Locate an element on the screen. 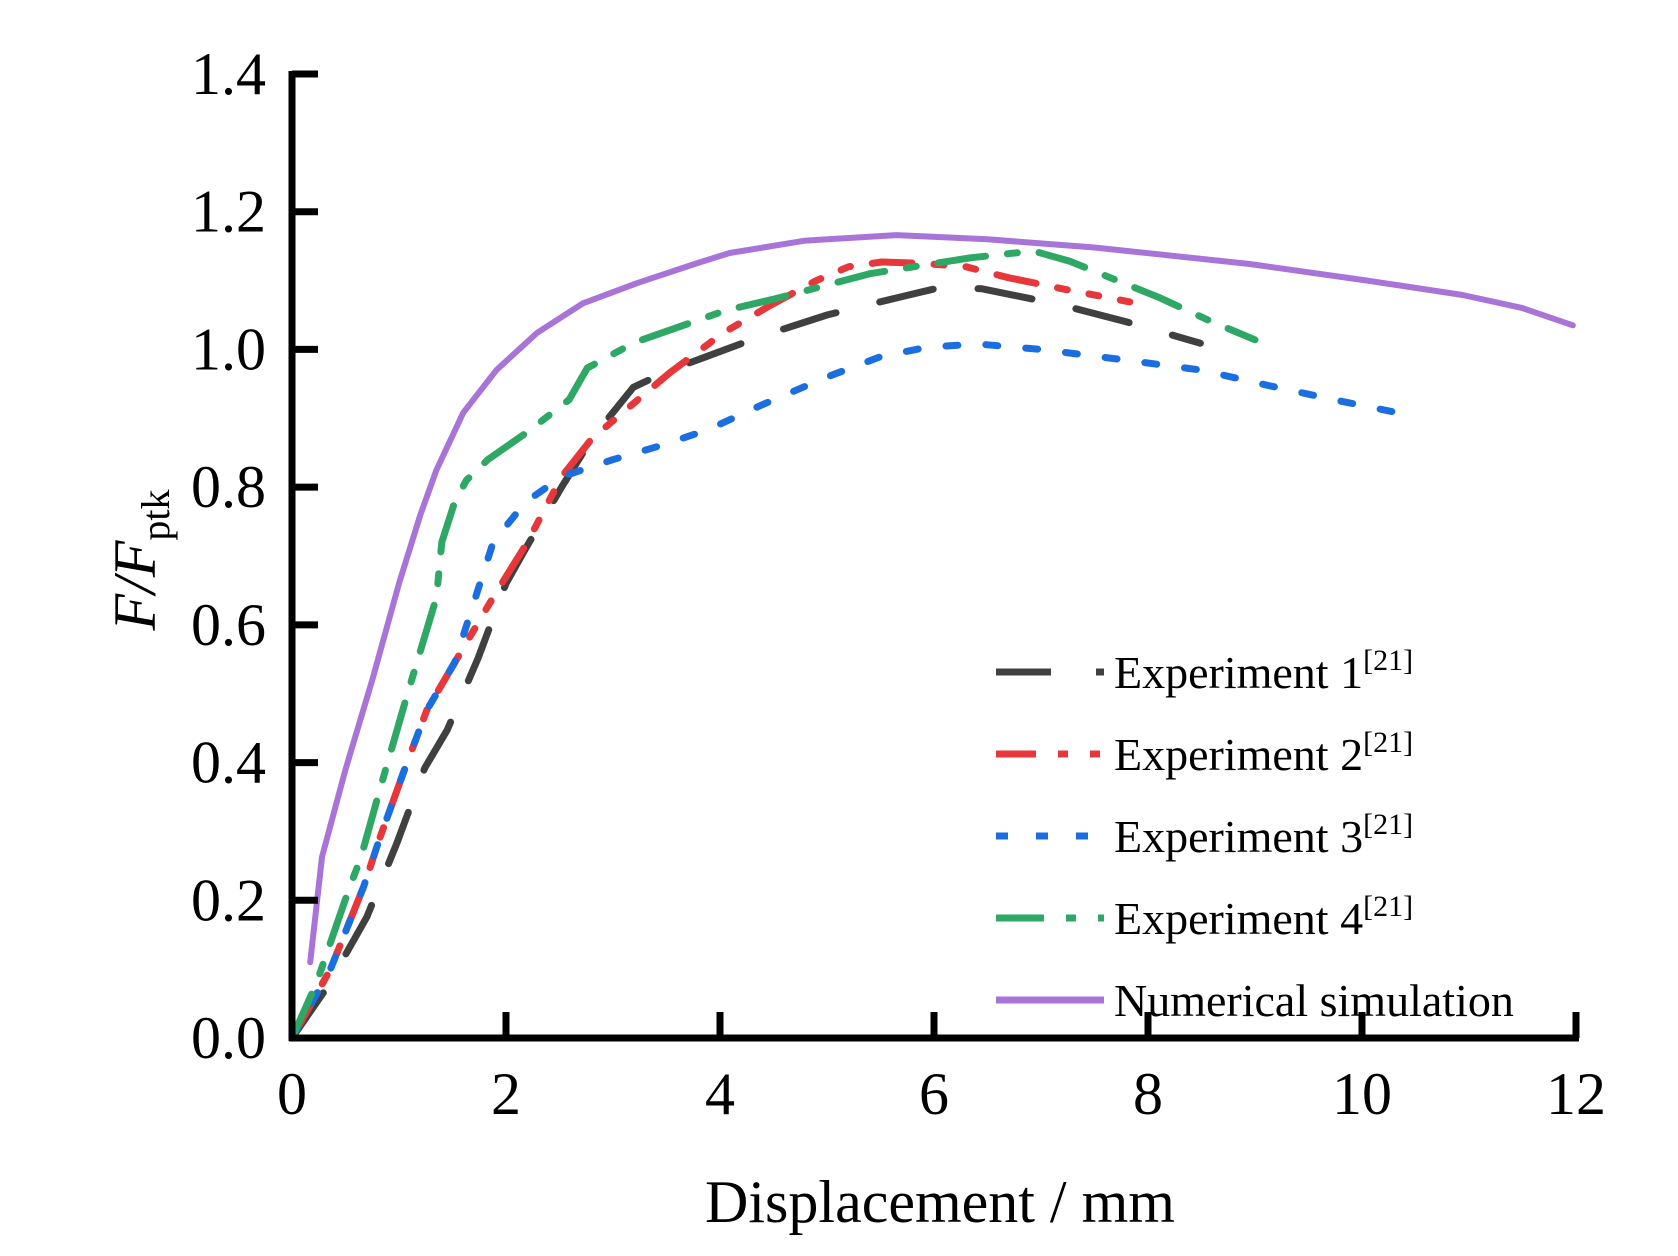 The height and width of the screenshot is (1256, 1678). y-tick-label: 0.6 is located at coordinates (228, 625).